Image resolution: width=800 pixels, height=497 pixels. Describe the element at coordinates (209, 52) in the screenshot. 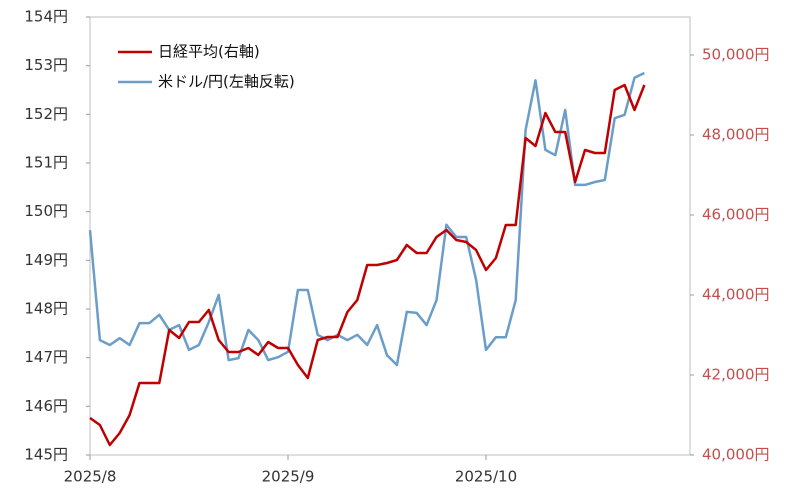

I see `legend-label: 日経平均(右軸)` at that location.